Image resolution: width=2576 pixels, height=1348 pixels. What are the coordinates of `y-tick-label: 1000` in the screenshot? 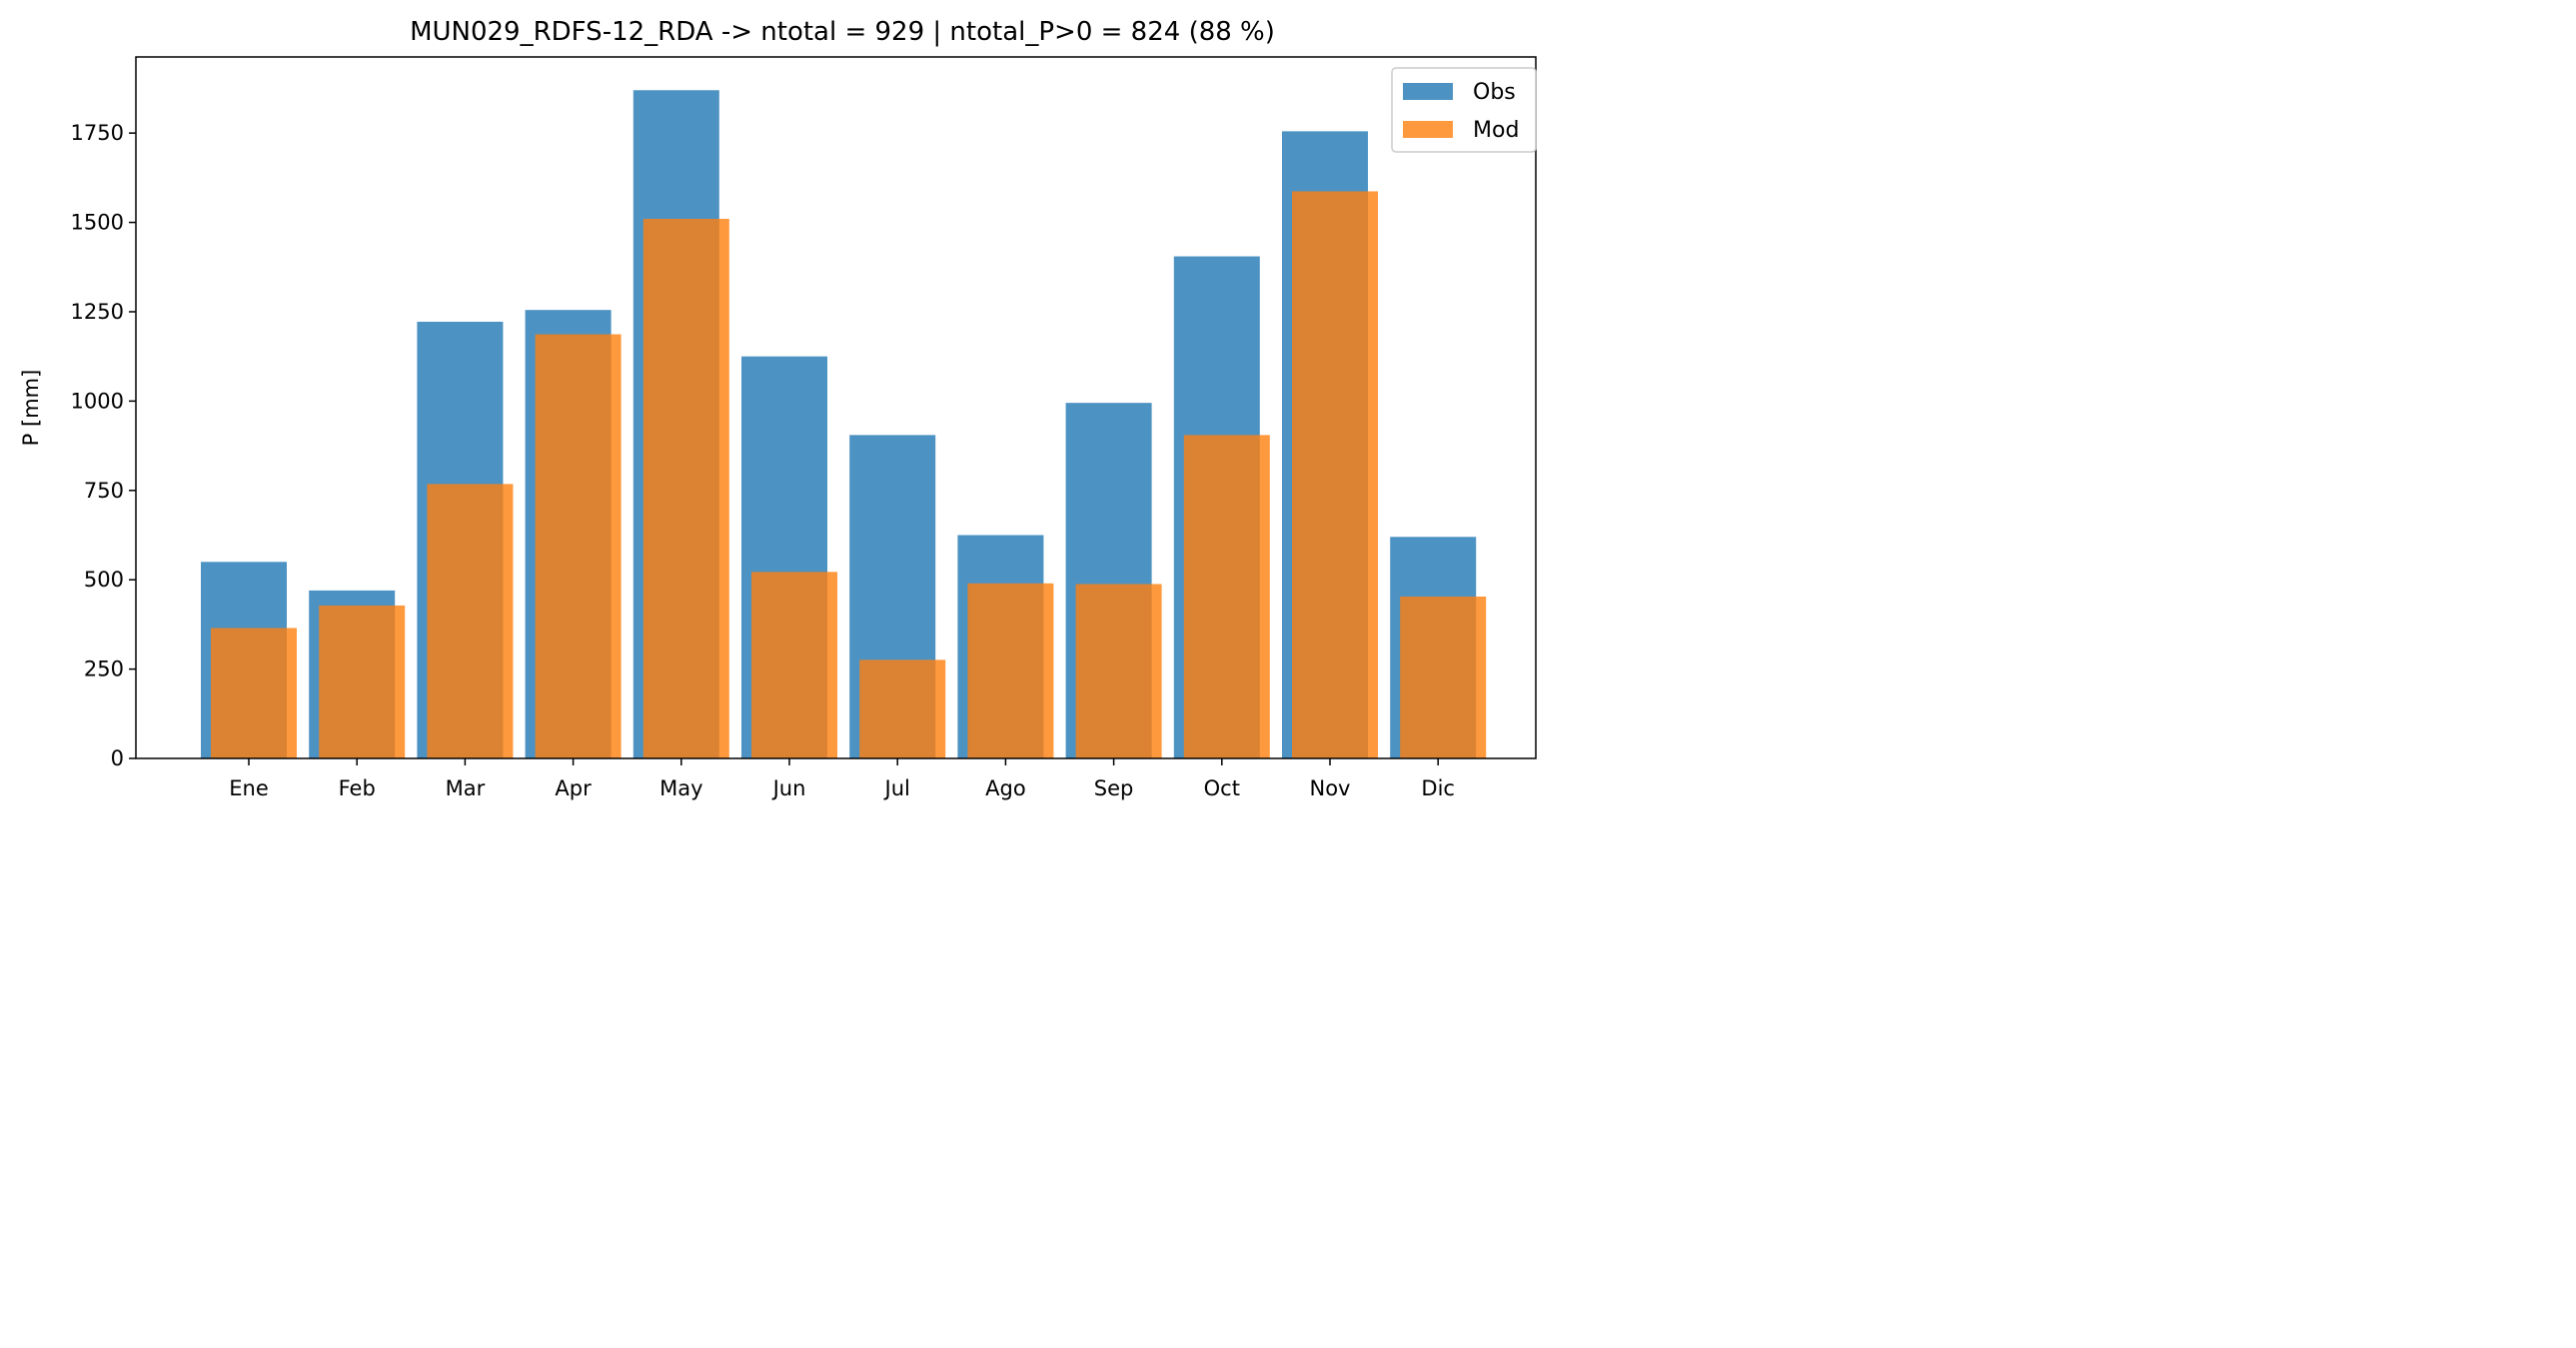 It's located at (97, 401).